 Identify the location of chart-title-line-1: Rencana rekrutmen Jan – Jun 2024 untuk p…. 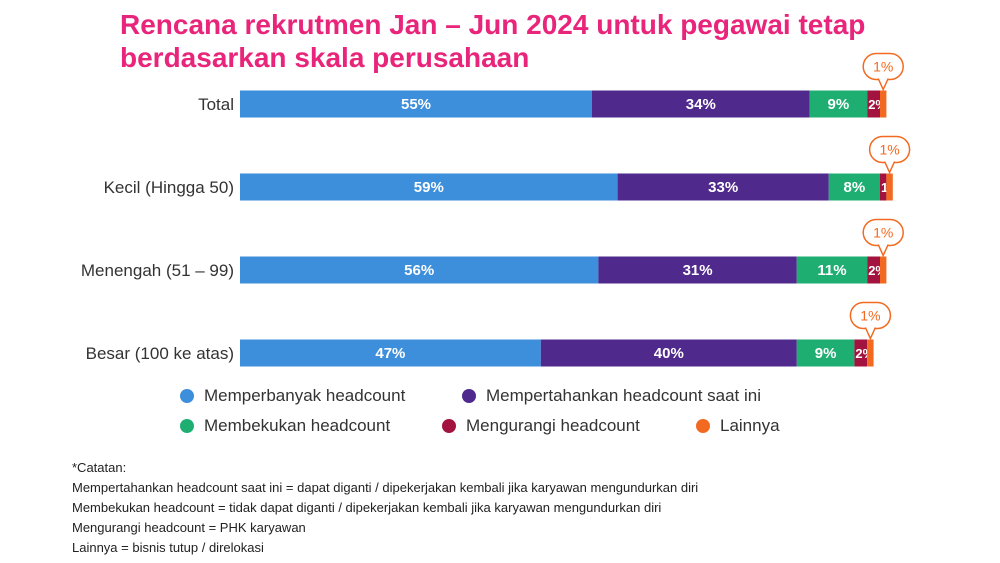
(493, 24).